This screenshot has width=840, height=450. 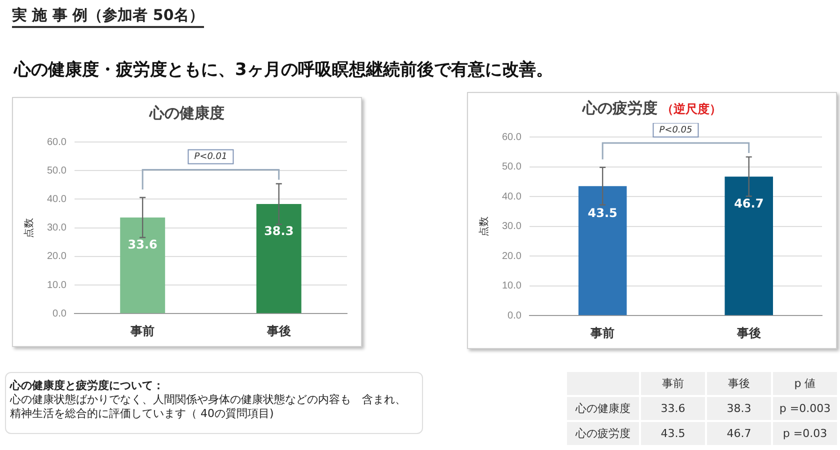 I want to click on data-label: 33.6, so click(x=143, y=245).